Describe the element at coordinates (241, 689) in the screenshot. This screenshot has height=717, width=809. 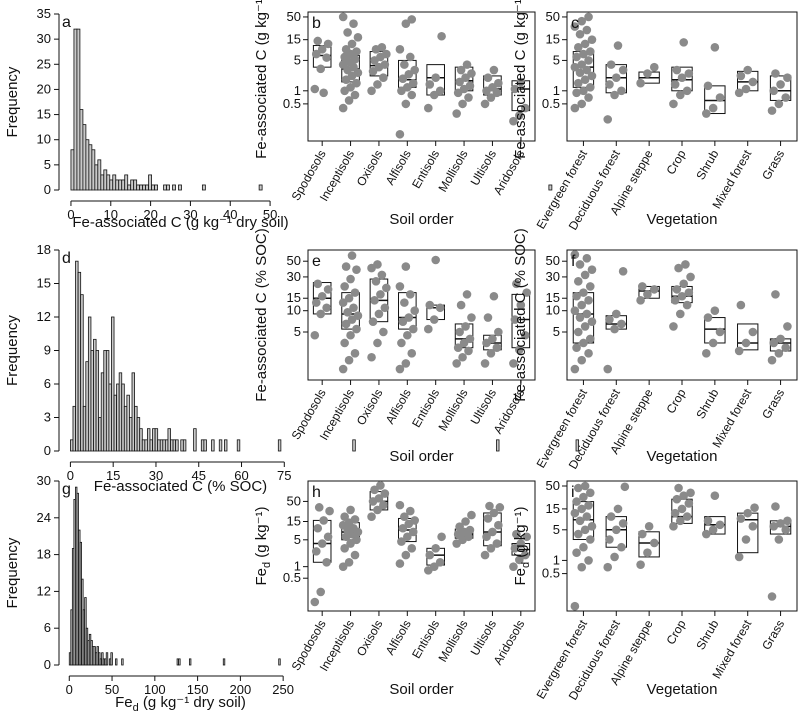
I see `x-tick-label: 200` at that location.